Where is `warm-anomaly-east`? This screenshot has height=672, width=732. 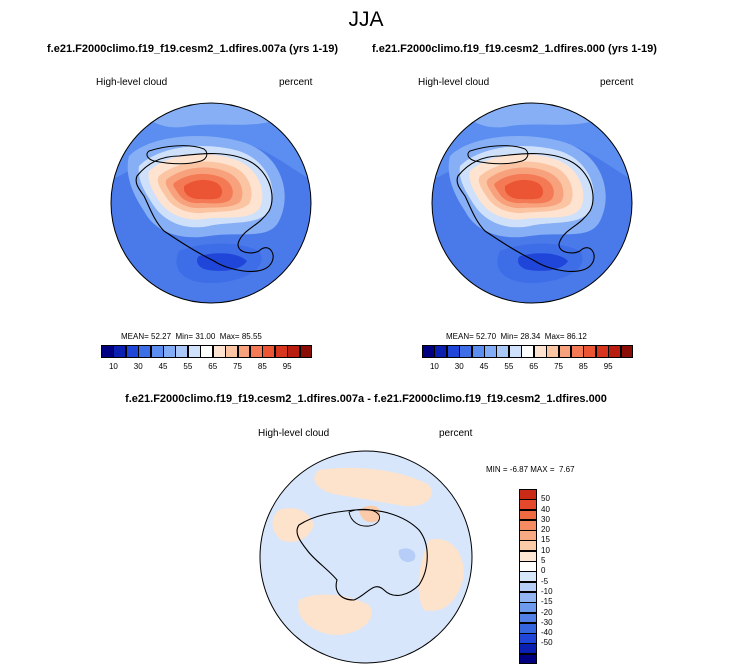
warm-anomaly-east is located at coordinates (441, 575).